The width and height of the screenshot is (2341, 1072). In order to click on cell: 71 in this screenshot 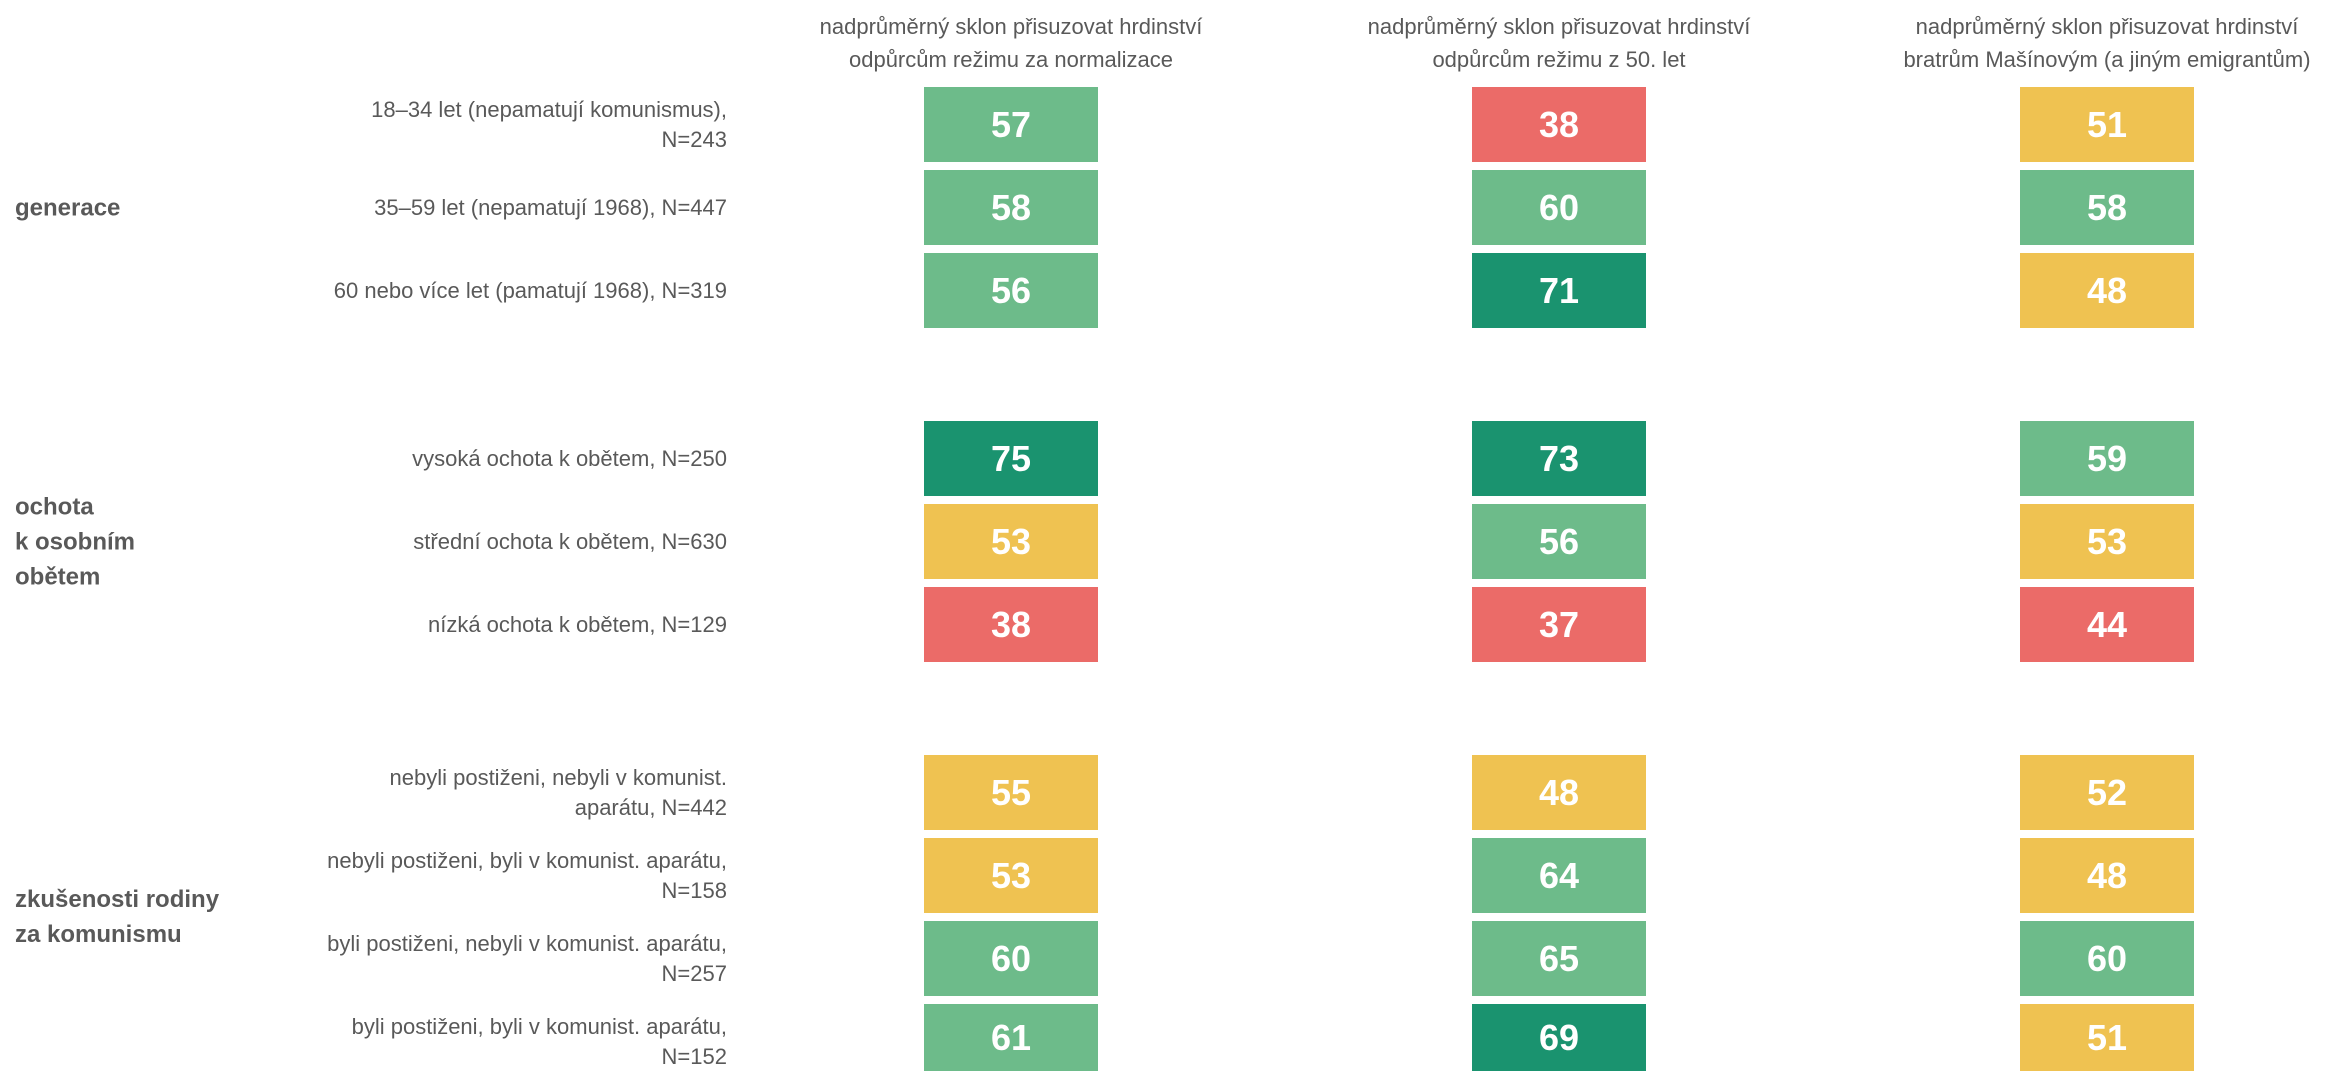, I will do `click(1559, 290)`.